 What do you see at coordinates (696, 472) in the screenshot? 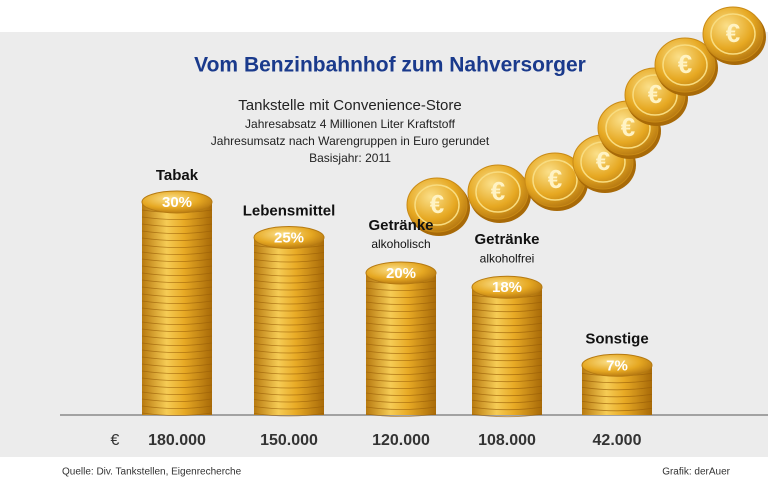
I see `credit: Grafik: derAuer` at bounding box center [696, 472].